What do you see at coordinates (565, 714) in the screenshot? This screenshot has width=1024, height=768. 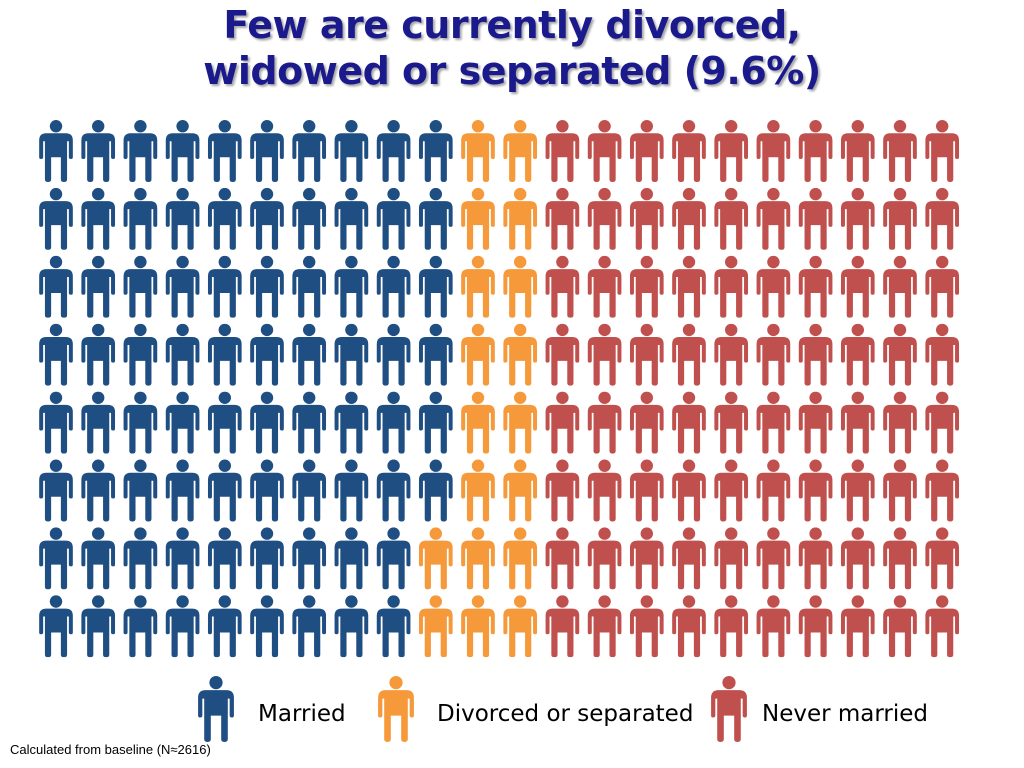 I see `legend-label-divorced-or-separated: Divorced or separated` at bounding box center [565, 714].